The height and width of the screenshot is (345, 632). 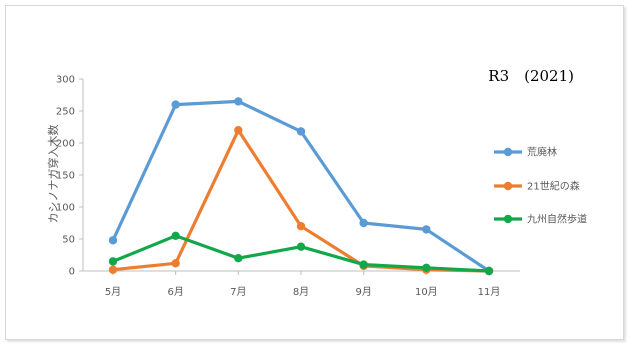 What do you see at coordinates (72, 272) in the screenshot?
I see `y-tick-label: 0` at bounding box center [72, 272].